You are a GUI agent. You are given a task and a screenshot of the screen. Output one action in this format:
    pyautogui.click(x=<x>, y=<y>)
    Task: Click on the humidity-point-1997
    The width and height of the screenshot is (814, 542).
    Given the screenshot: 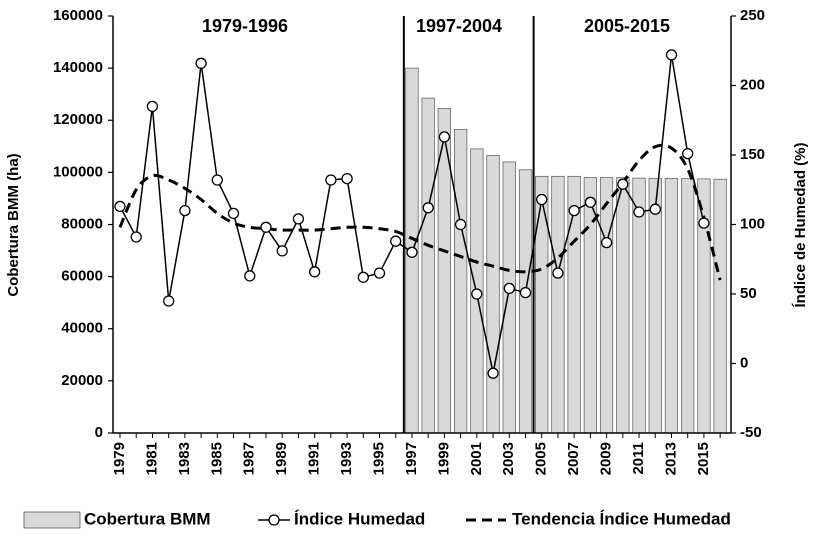 What is the action you would take?
    pyautogui.click(x=412, y=252)
    